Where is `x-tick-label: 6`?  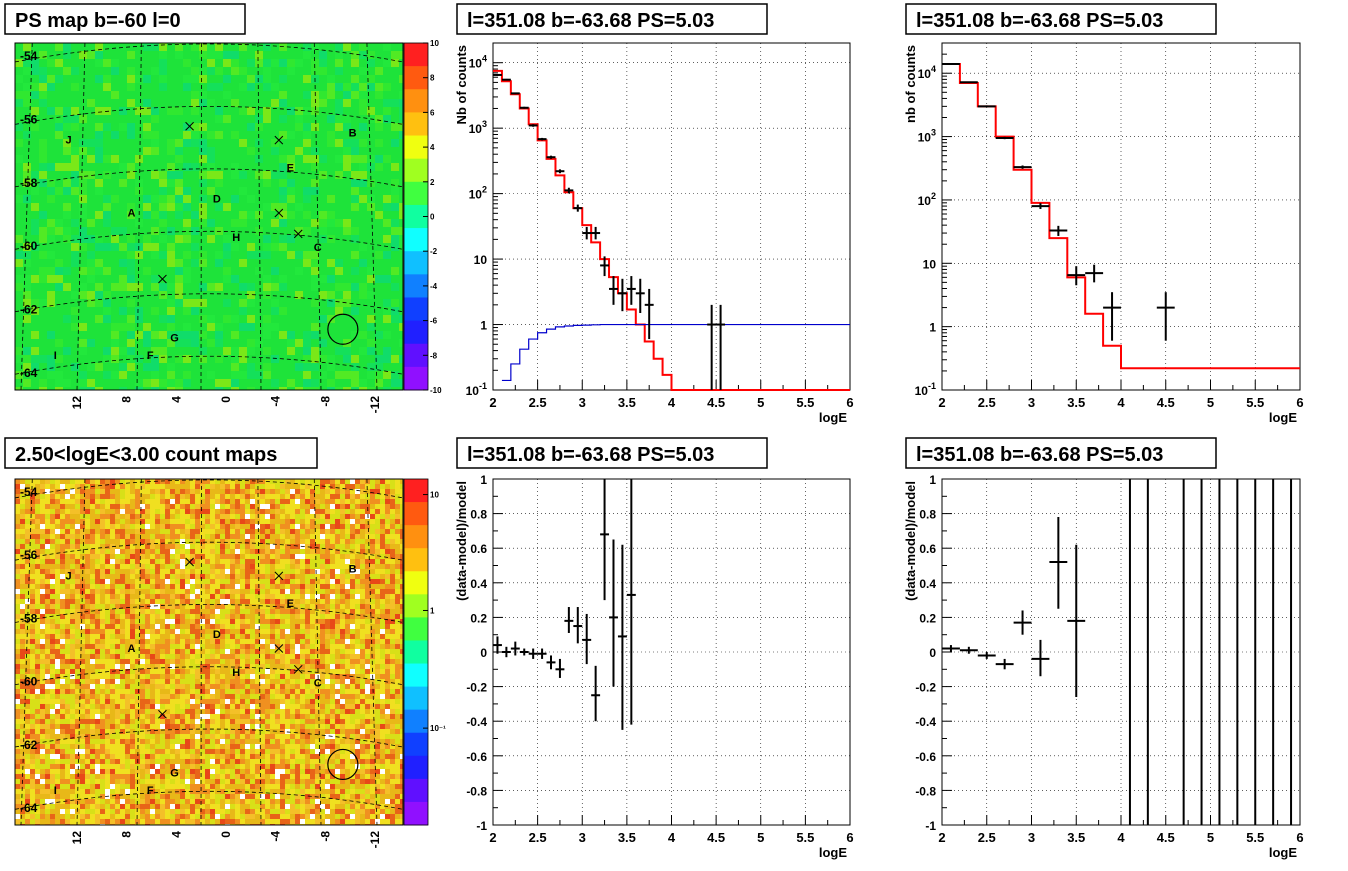 x-tick-label: 6 is located at coordinates (1299, 402).